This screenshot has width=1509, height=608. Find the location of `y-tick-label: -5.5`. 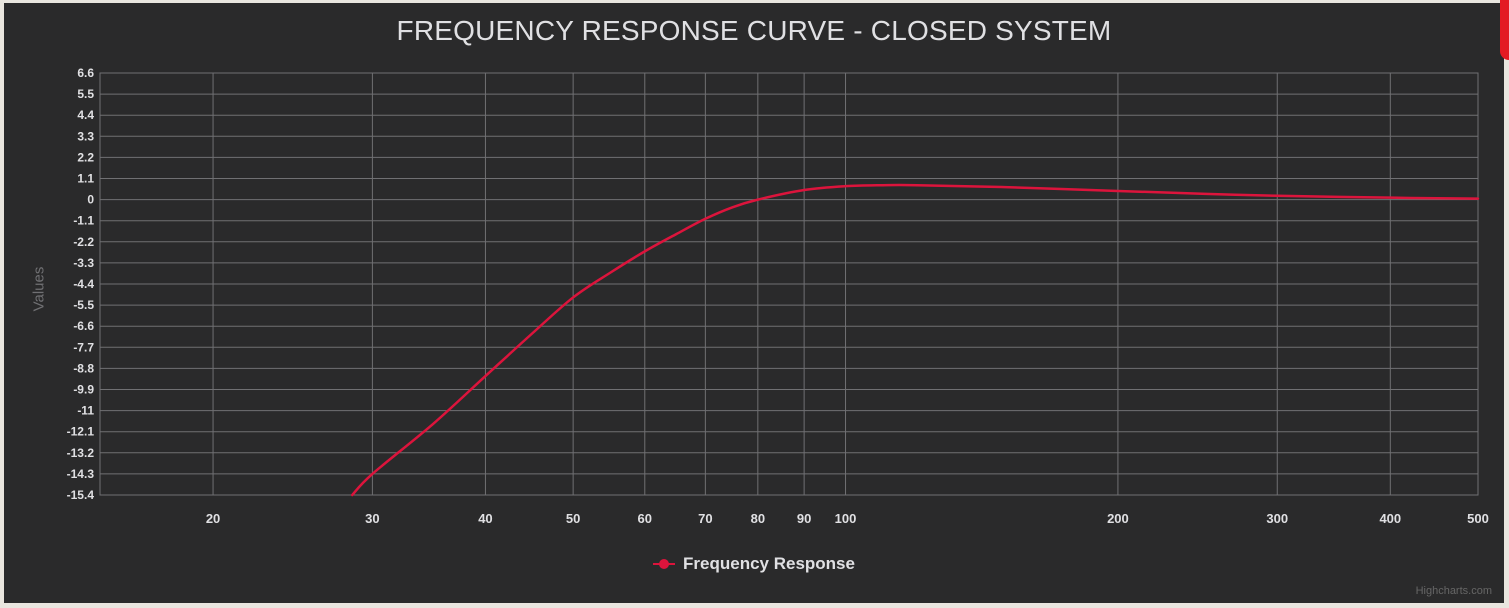

y-tick-label: -5.5 is located at coordinates (83, 305).